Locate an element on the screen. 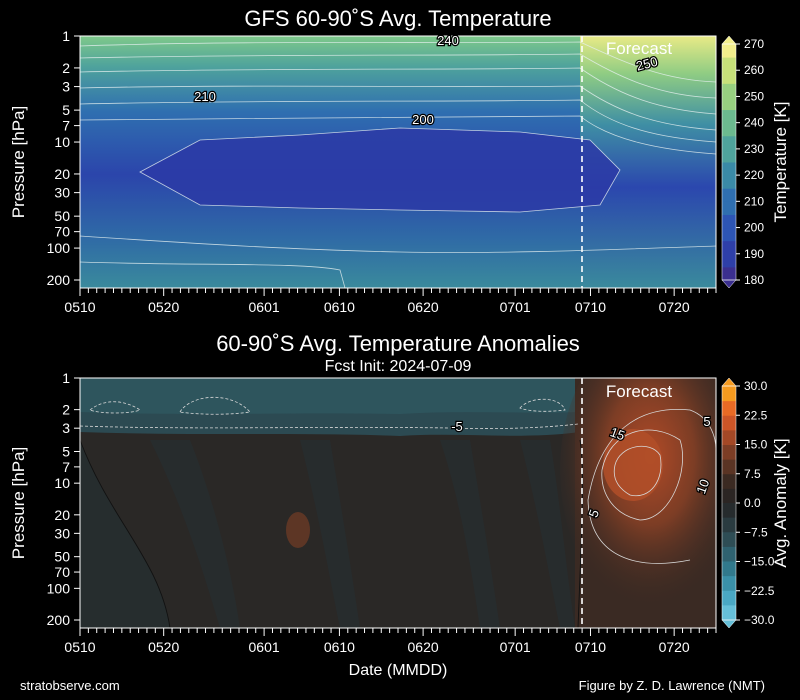 The width and height of the screenshot is (800, 700). footer-credit: Figure by Z. D. Lawrence (NMT) is located at coordinates (672, 685).